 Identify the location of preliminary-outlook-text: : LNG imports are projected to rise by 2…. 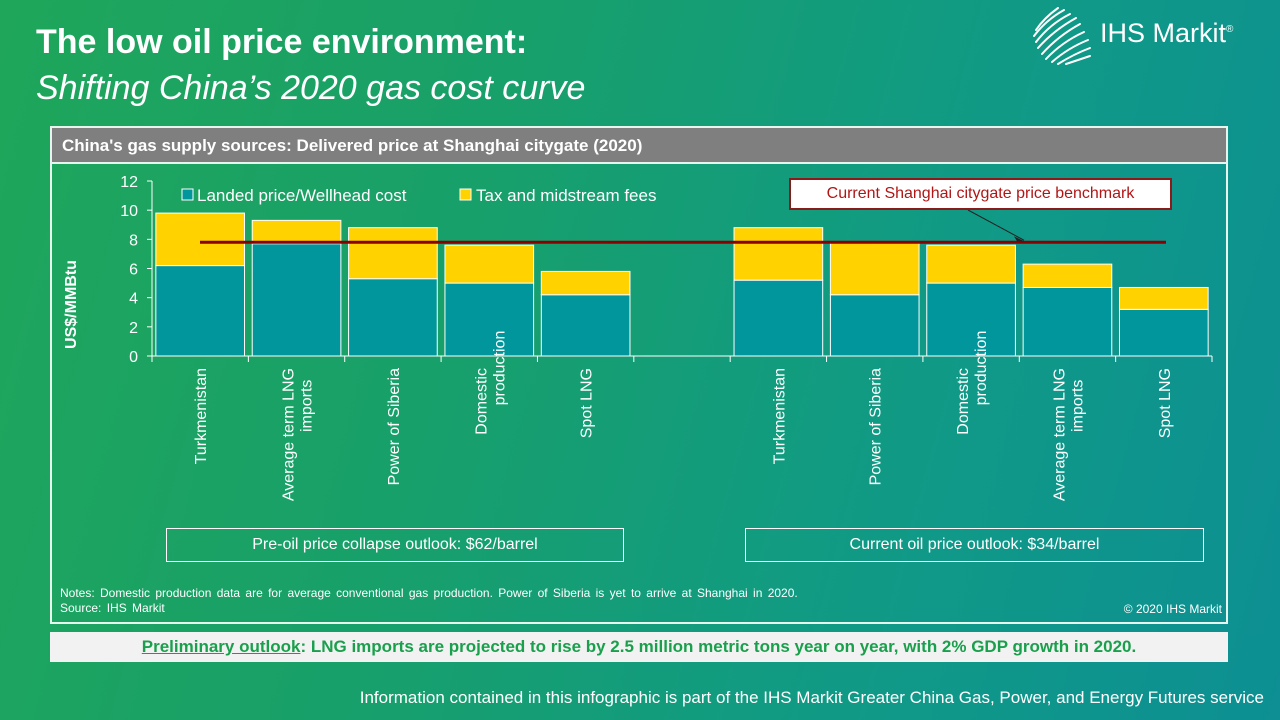
(718, 646).